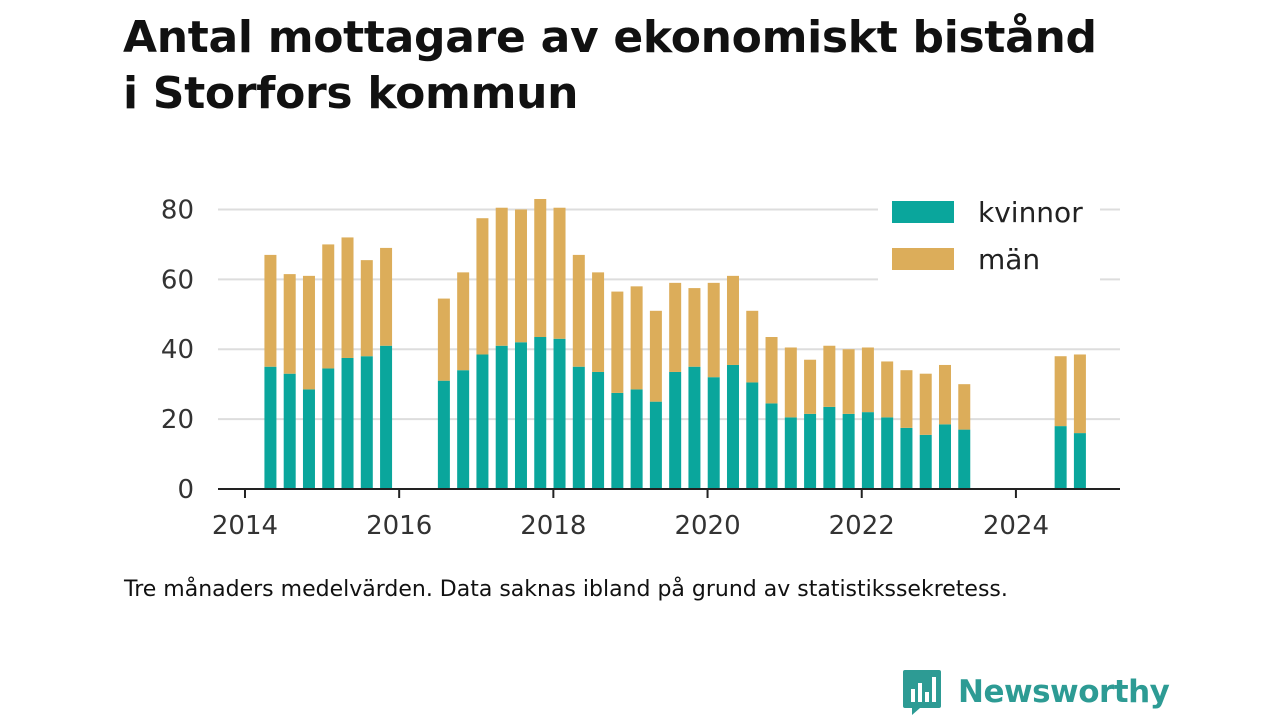 The height and width of the screenshot is (720, 1280). I want to click on y-tick-label: 60, so click(177, 280).